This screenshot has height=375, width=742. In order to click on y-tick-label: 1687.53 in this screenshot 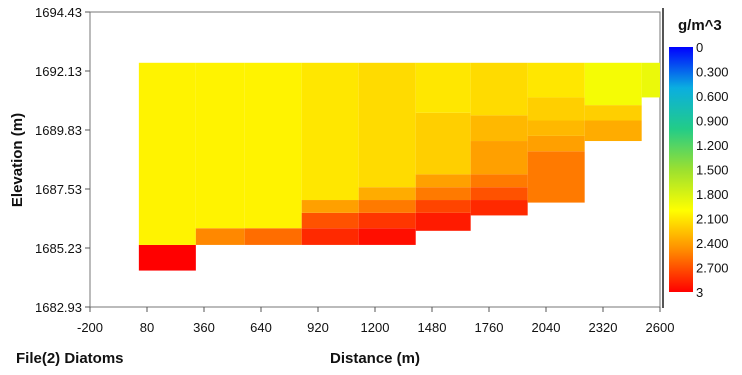, I will do `click(58, 189)`.